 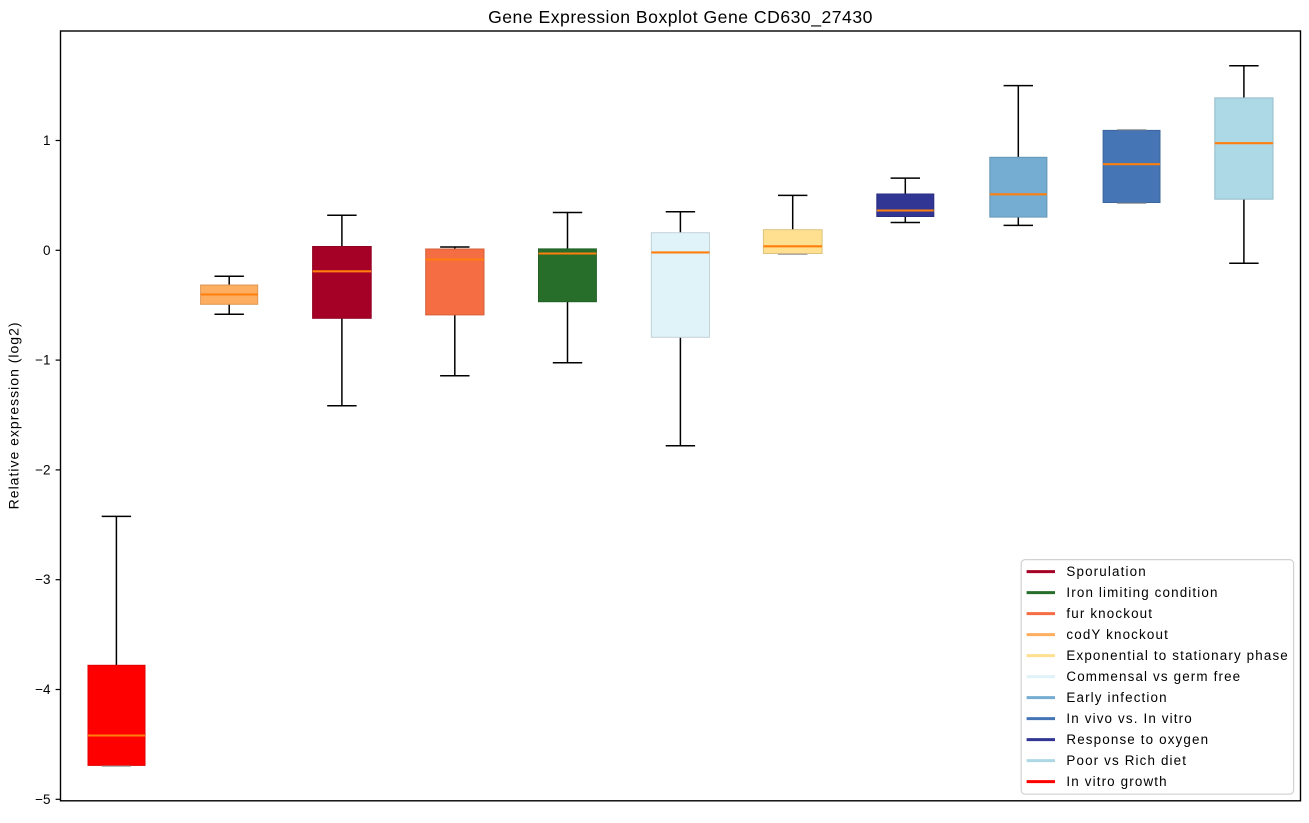 I want to click on svg-text: Early infection, so click(x=1116, y=697).